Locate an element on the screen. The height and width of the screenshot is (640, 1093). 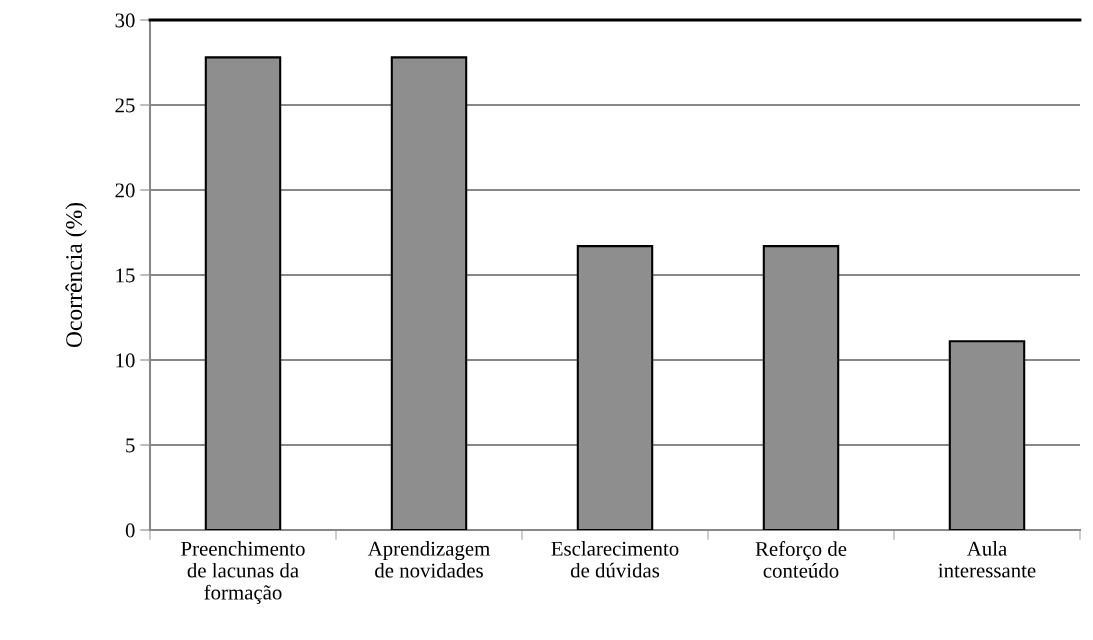
x-tick-label: Preenchimento de lacunas da formação is located at coordinates (243, 572).